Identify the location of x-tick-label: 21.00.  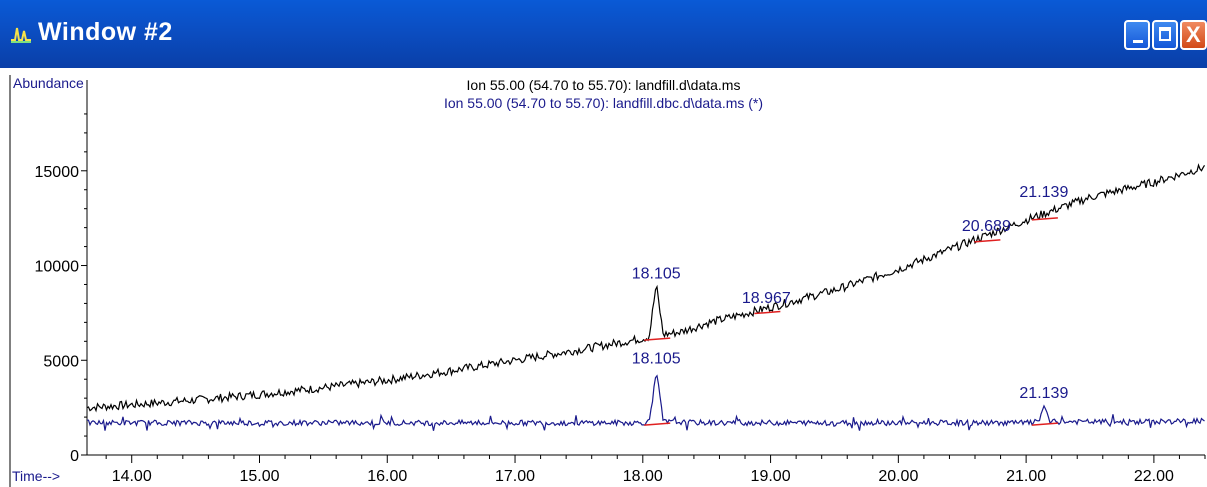
(1026, 476).